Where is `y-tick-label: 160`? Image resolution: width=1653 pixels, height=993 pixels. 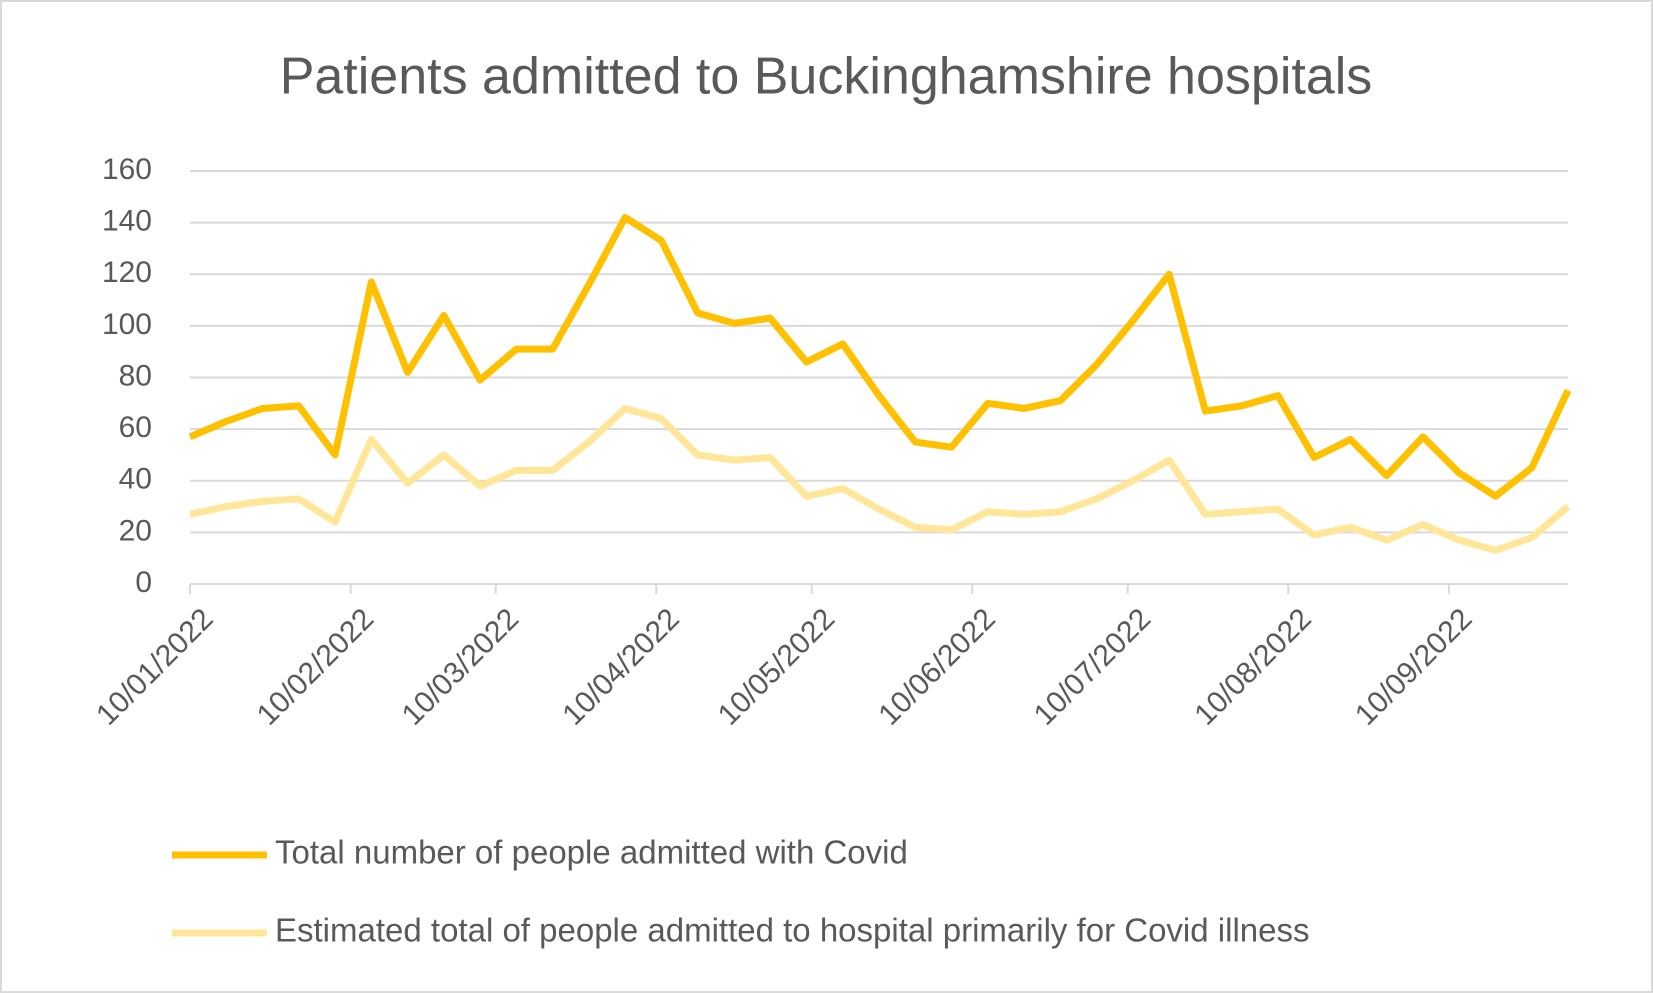 y-tick-label: 160 is located at coordinates (127, 169).